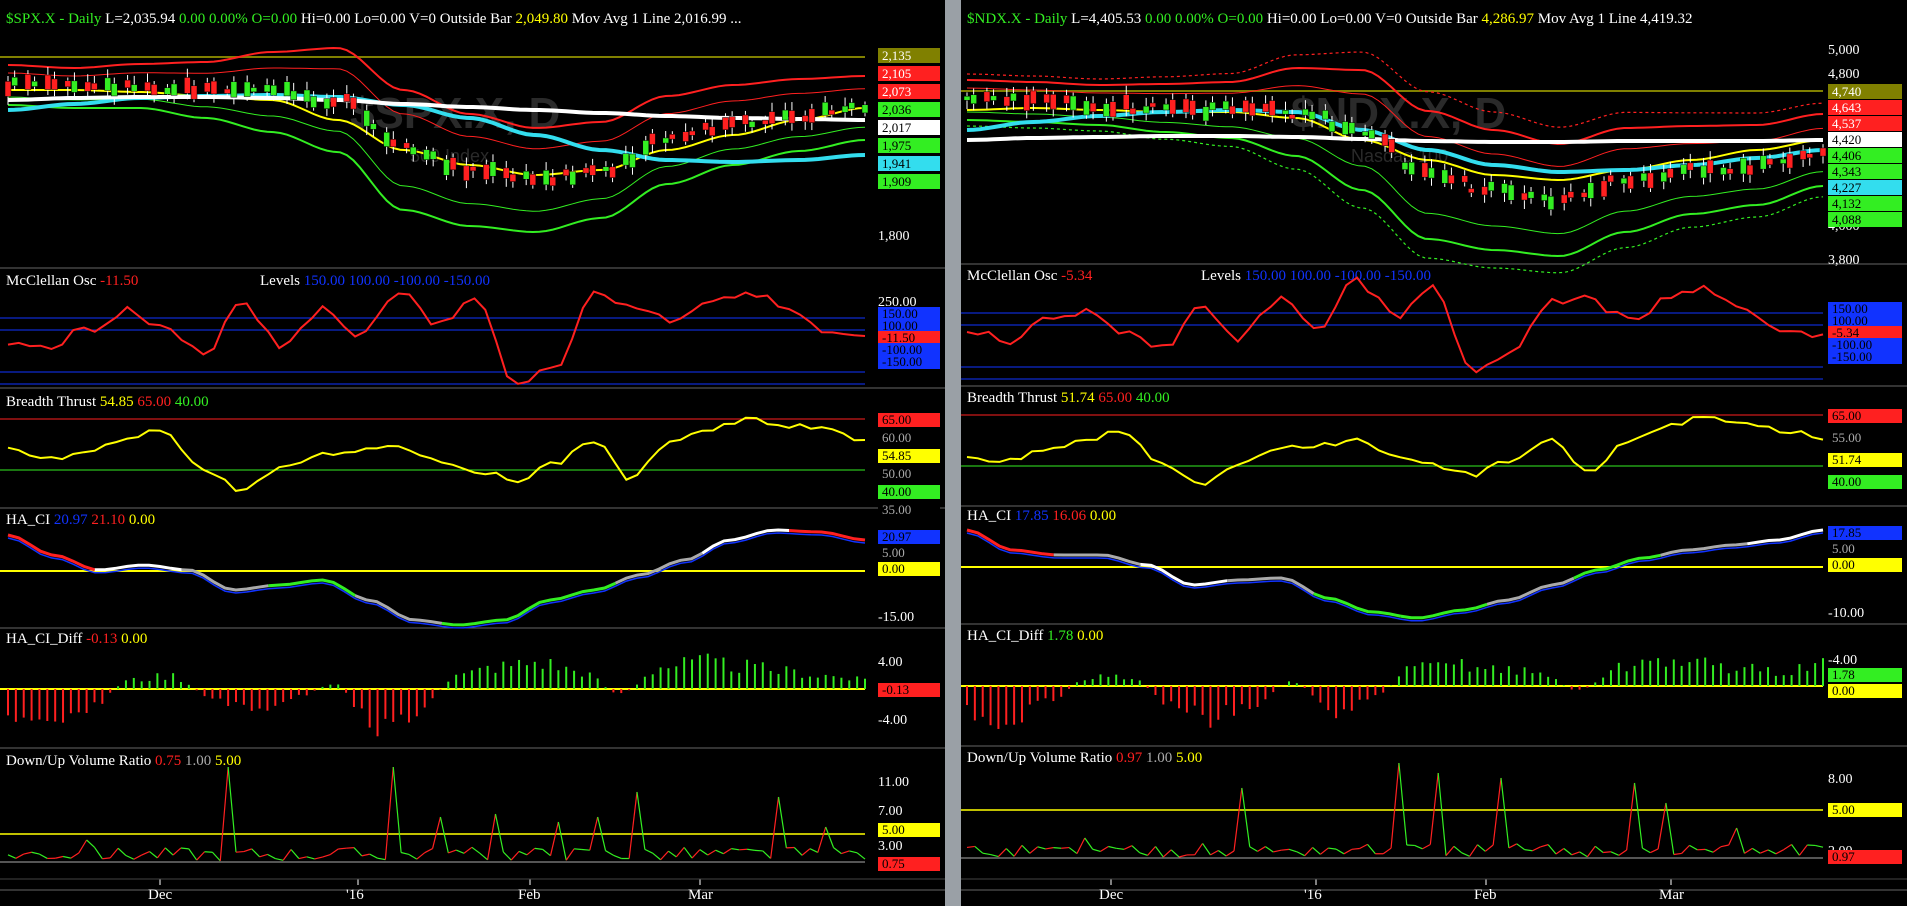 This screenshot has width=1907, height=906. I want to click on price-badge-label: 4,643, so click(1846, 107).